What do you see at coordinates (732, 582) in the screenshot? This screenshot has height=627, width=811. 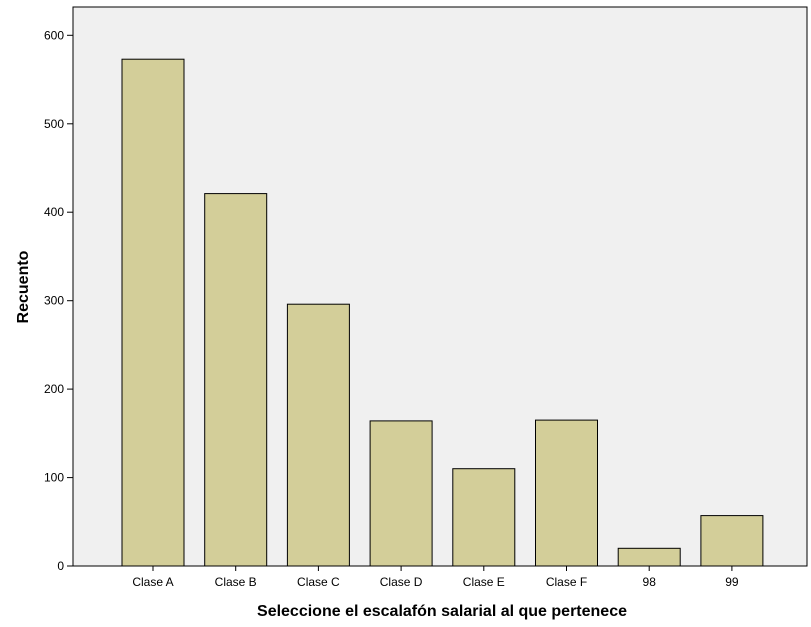 I see `x-tick-label: 99` at bounding box center [732, 582].